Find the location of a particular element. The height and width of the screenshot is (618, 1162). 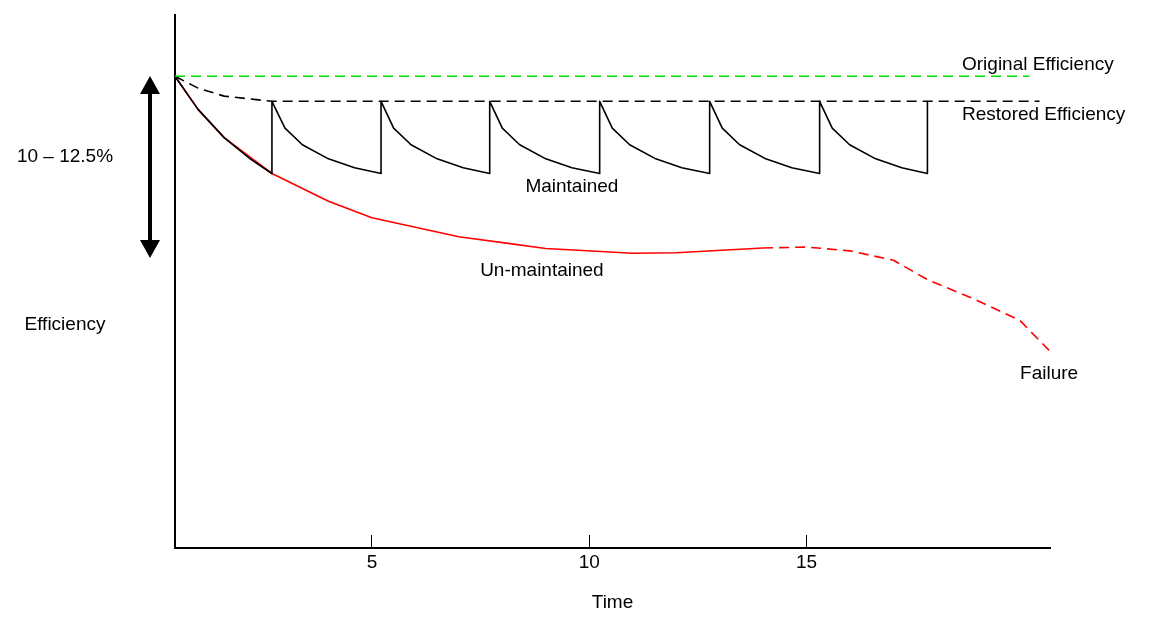

x-tick-label: 5 is located at coordinates (372, 561).